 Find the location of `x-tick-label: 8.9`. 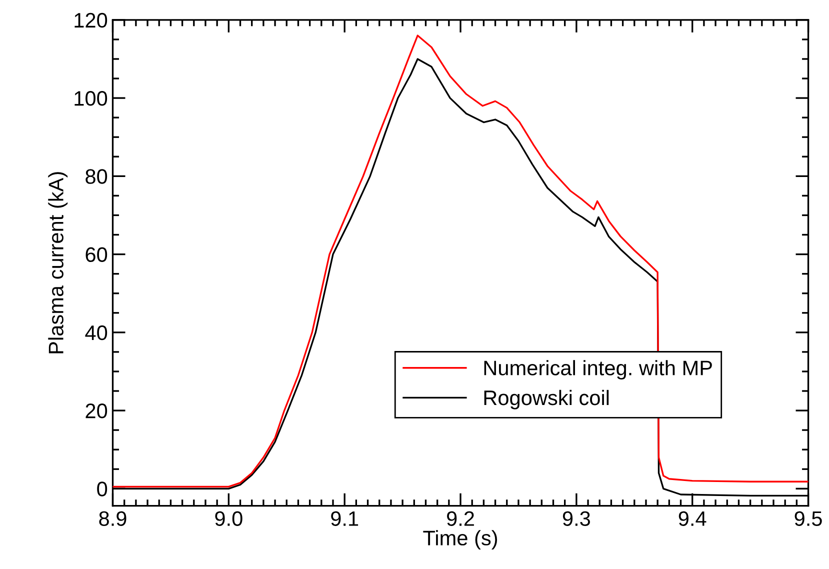

x-tick-label: 8.9 is located at coordinates (112, 518).